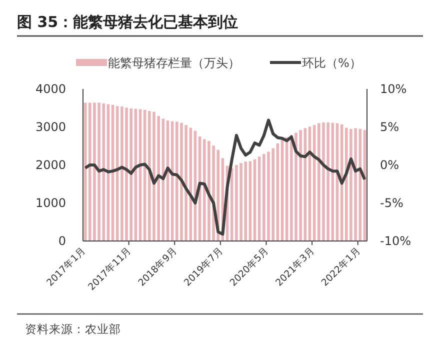 The image size is (433, 347). I want to click on legend-label: 环比（%）, so click(332, 63).